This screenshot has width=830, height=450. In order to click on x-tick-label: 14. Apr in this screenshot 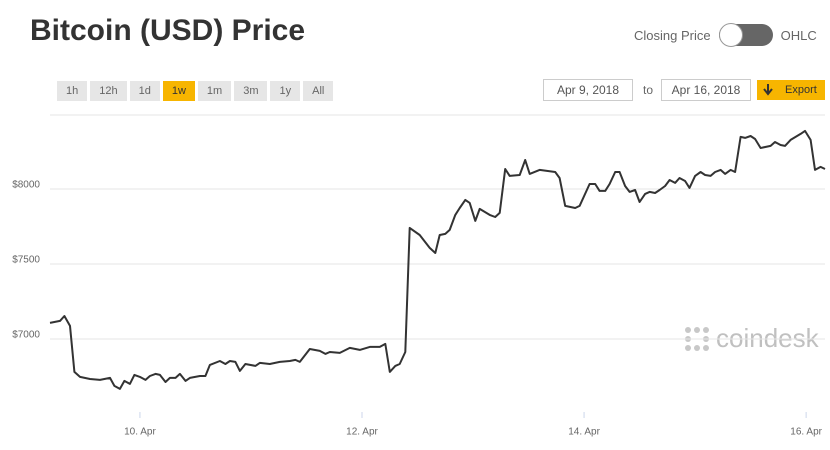, I will do `click(584, 432)`.